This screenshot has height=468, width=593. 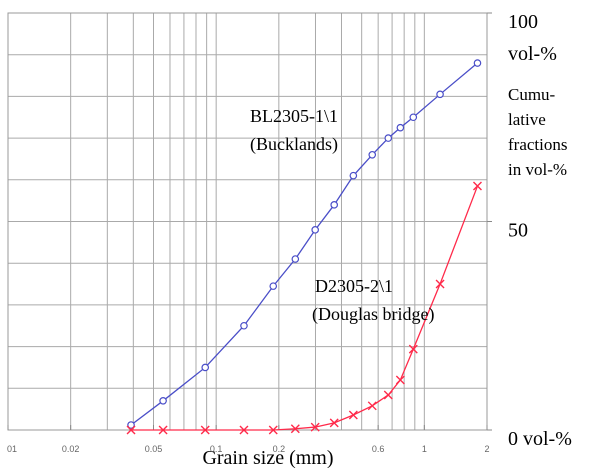 I want to click on x-tick-label: 0.05, so click(x=154, y=449).